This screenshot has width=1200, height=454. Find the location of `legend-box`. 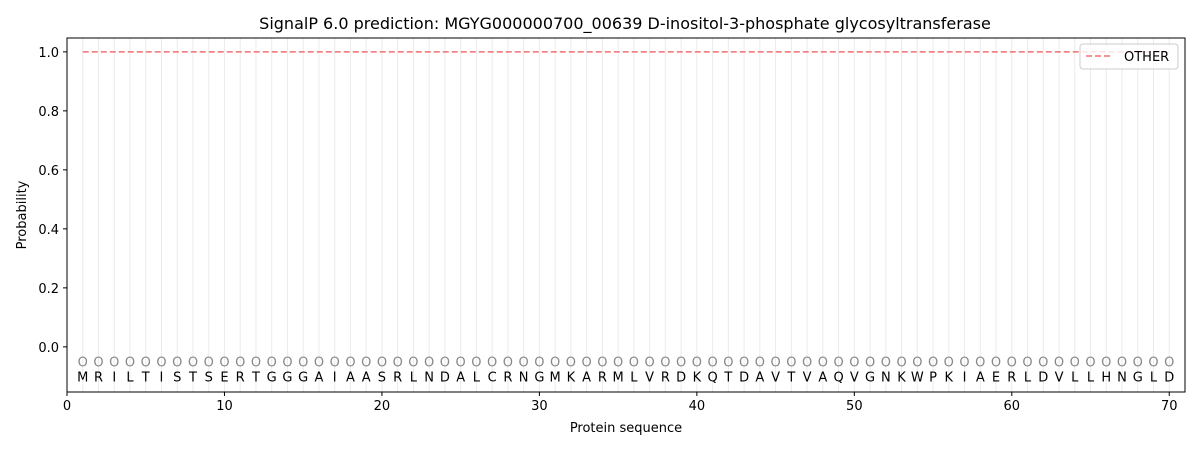

legend-box is located at coordinates (1129, 56).